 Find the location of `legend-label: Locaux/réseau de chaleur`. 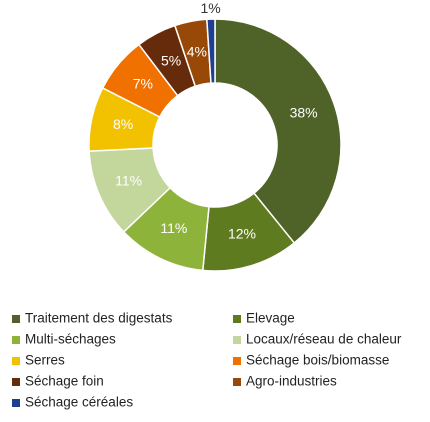

legend-label: Locaux/réseau de chaleur is located at coordinates (324, 339).